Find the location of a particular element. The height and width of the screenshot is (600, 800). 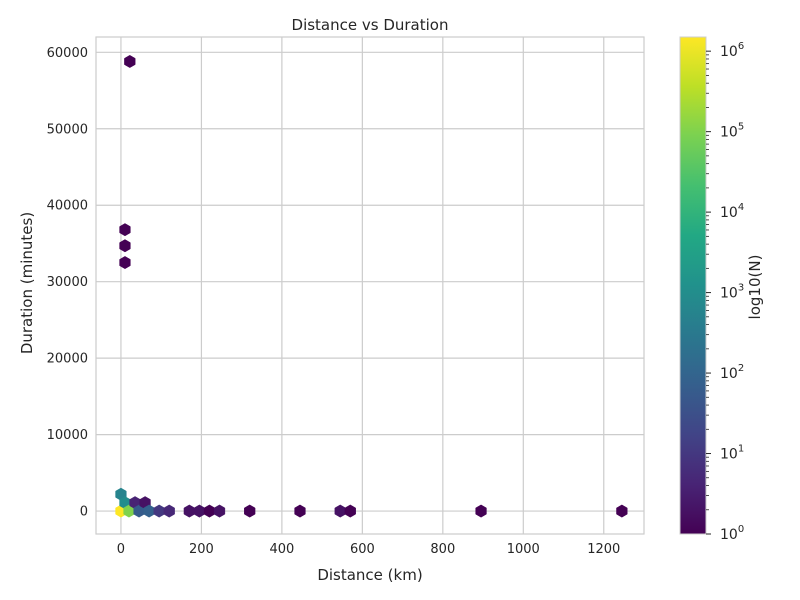

colorbar-tick-label: 10³ is located at coordinates (732, 292).